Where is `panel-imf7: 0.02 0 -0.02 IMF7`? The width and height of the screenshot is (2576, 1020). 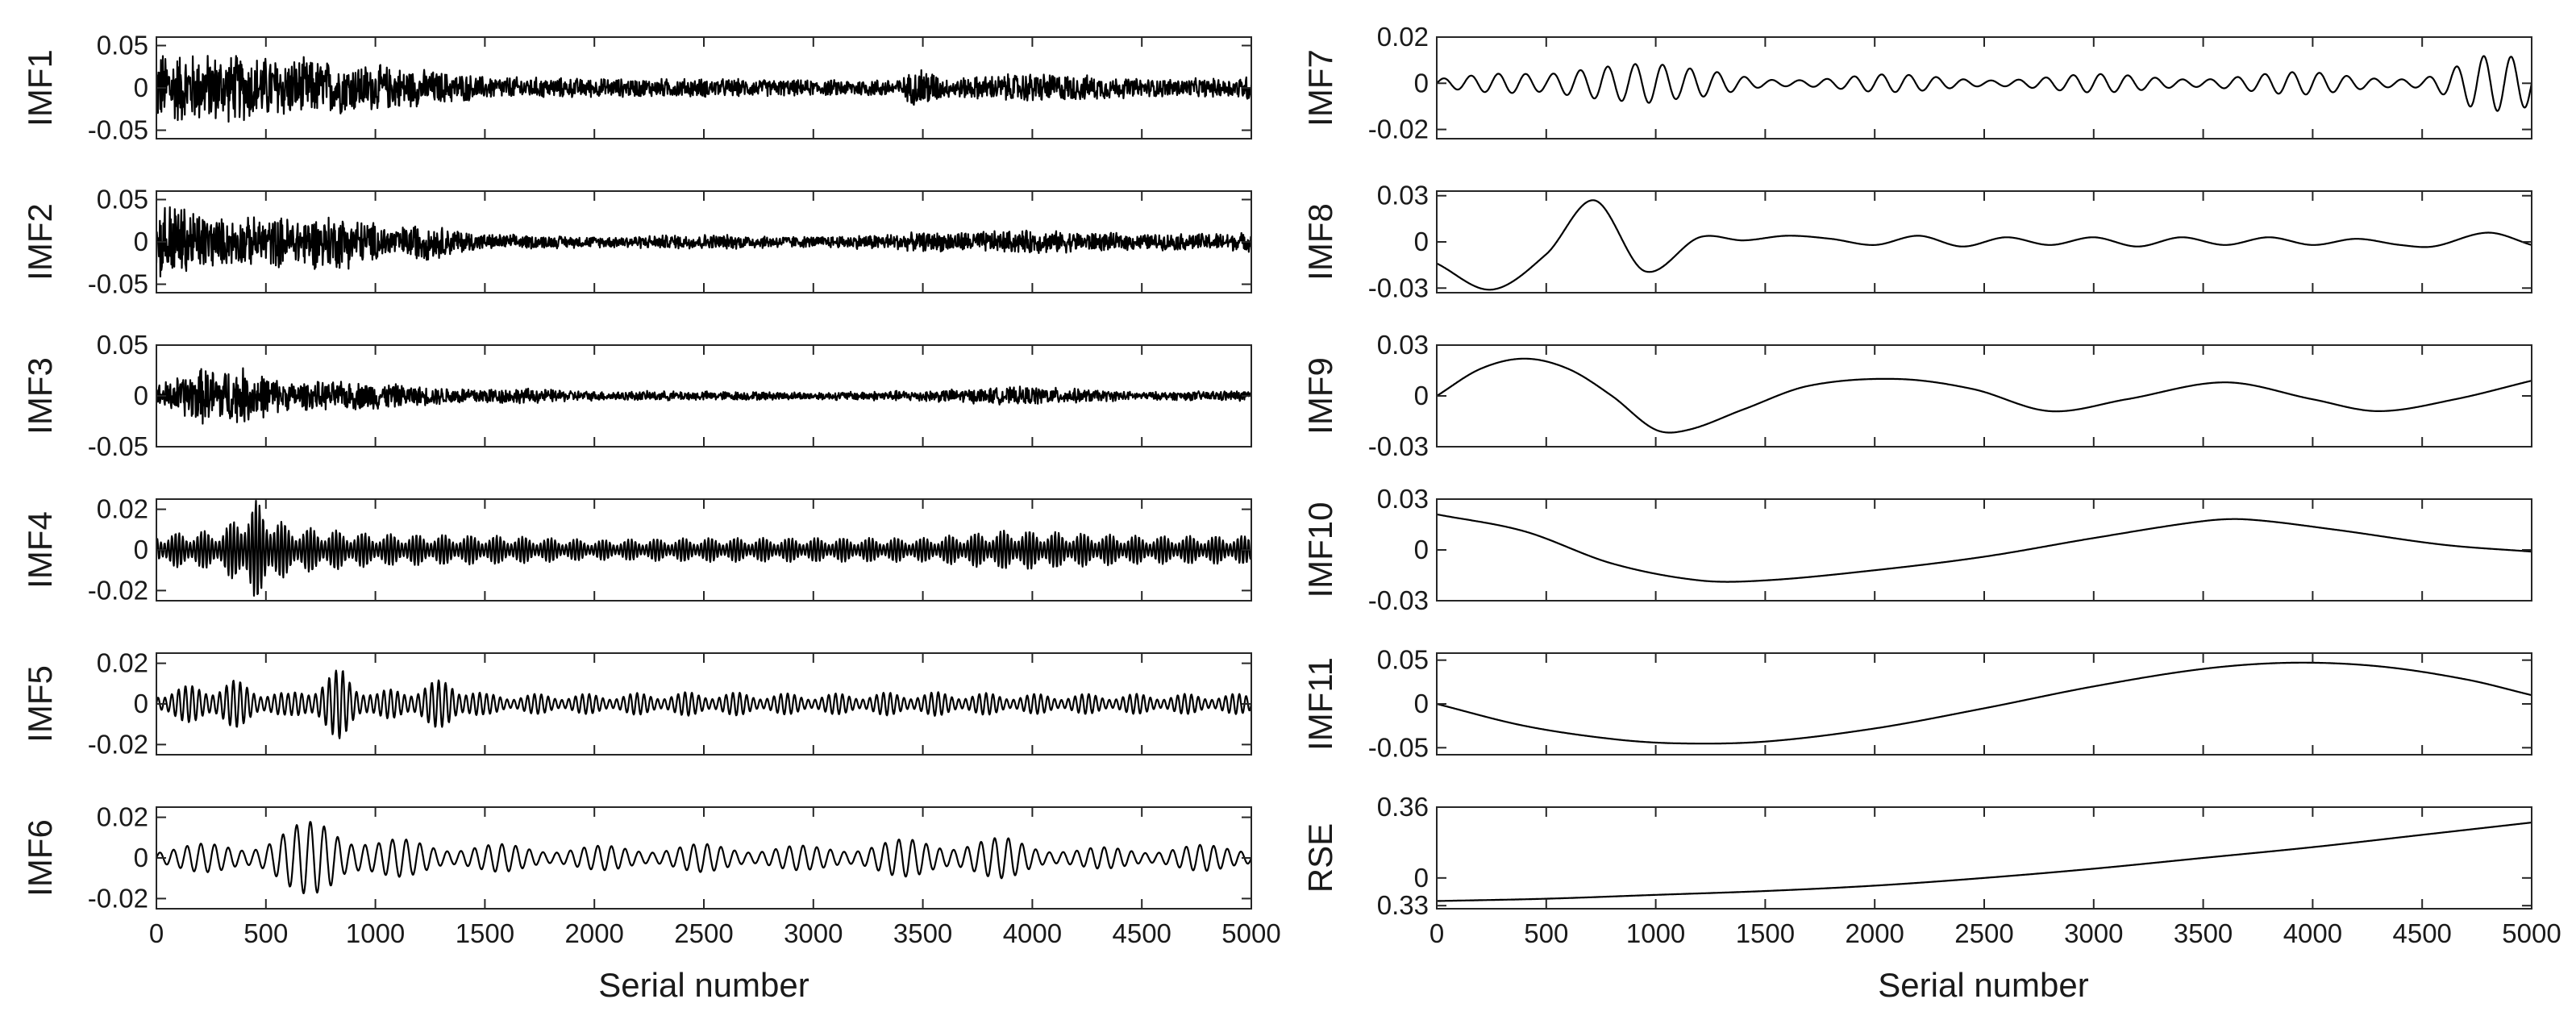
panel-imf7: 0.02 0 -0.02 IMF7 is located at coordinates (1917, 83).